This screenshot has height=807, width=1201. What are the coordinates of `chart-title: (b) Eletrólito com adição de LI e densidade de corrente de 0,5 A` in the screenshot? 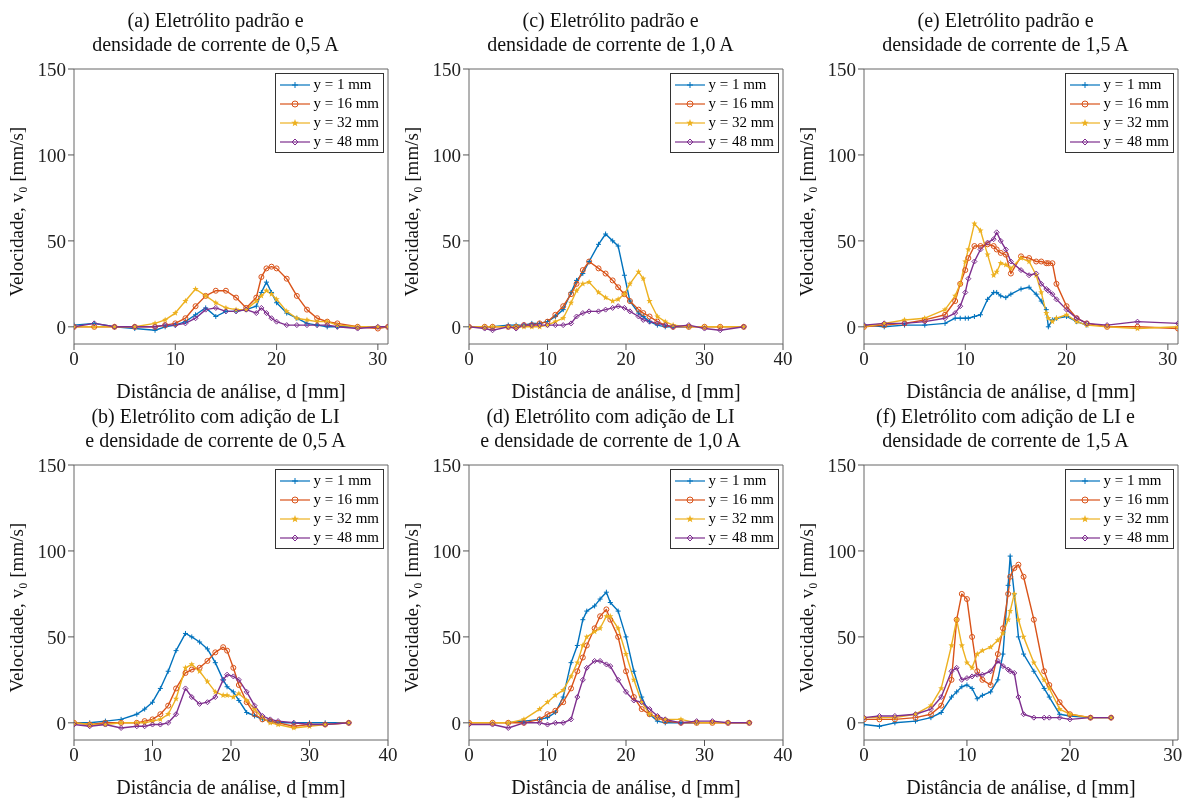 It's located at (215, 428).